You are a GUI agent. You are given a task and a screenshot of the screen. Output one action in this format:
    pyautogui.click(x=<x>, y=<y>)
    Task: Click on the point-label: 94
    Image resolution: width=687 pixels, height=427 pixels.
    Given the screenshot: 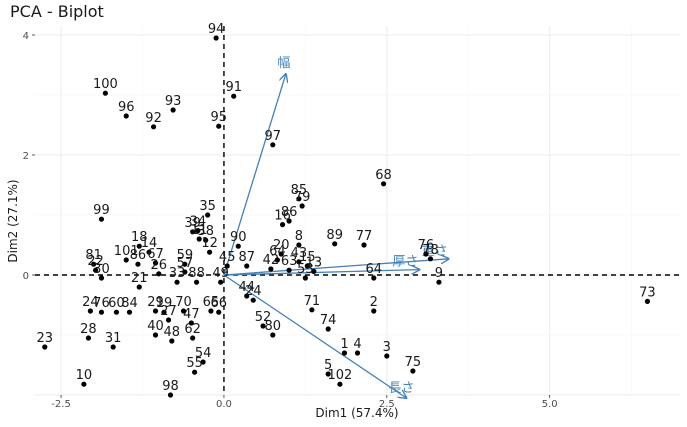 What is the action you would take?
    pyautogui.click(x=216, y=29)
    